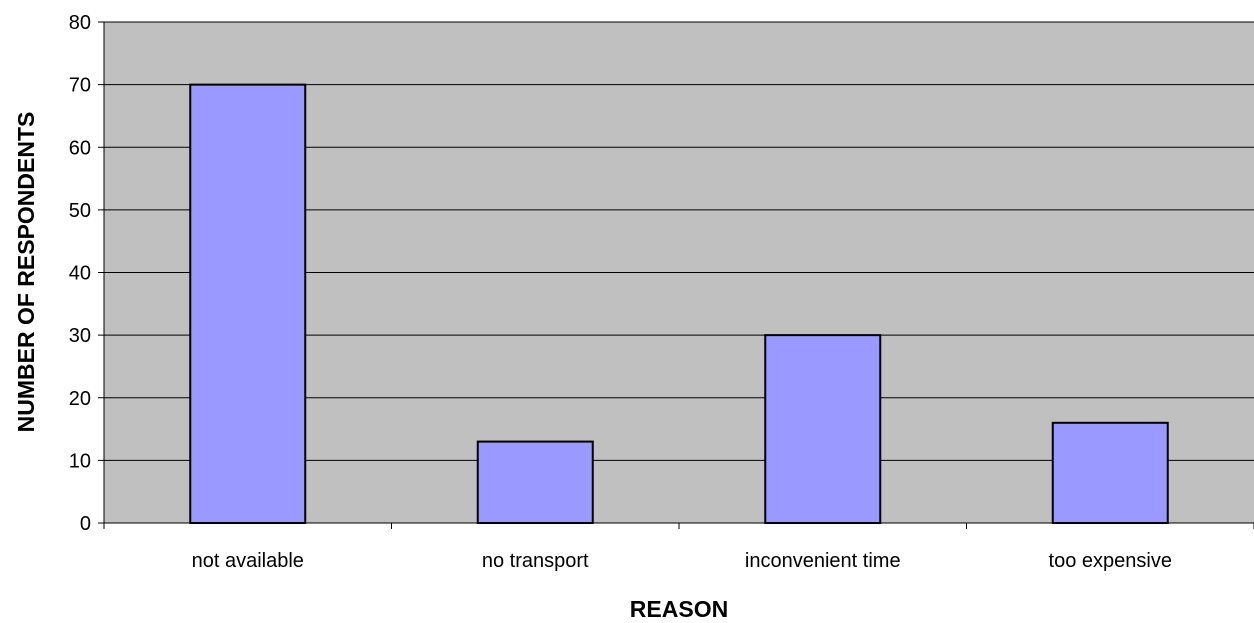  I want to click on y-tick-label: 40, so click(80, 274).